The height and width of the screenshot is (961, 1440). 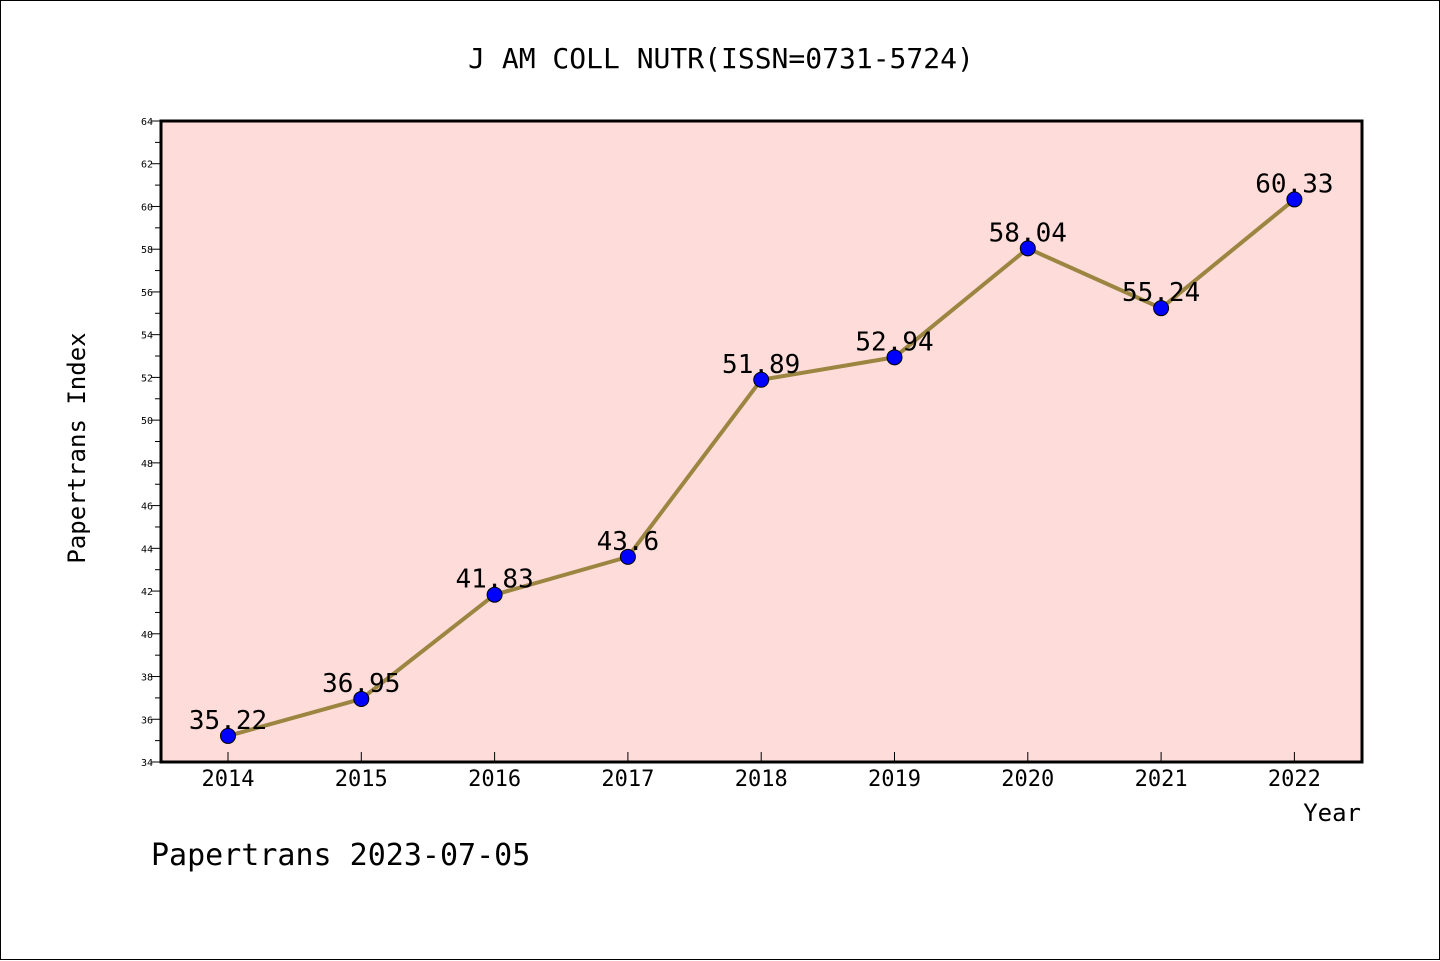 What do you see at coordinates (151, 443) in the screenshot?
I see `y-axis: 34 36 38 40 42 44 46 48 50 52 54 56 58 60 62 64` at bounding box center [151, 443].